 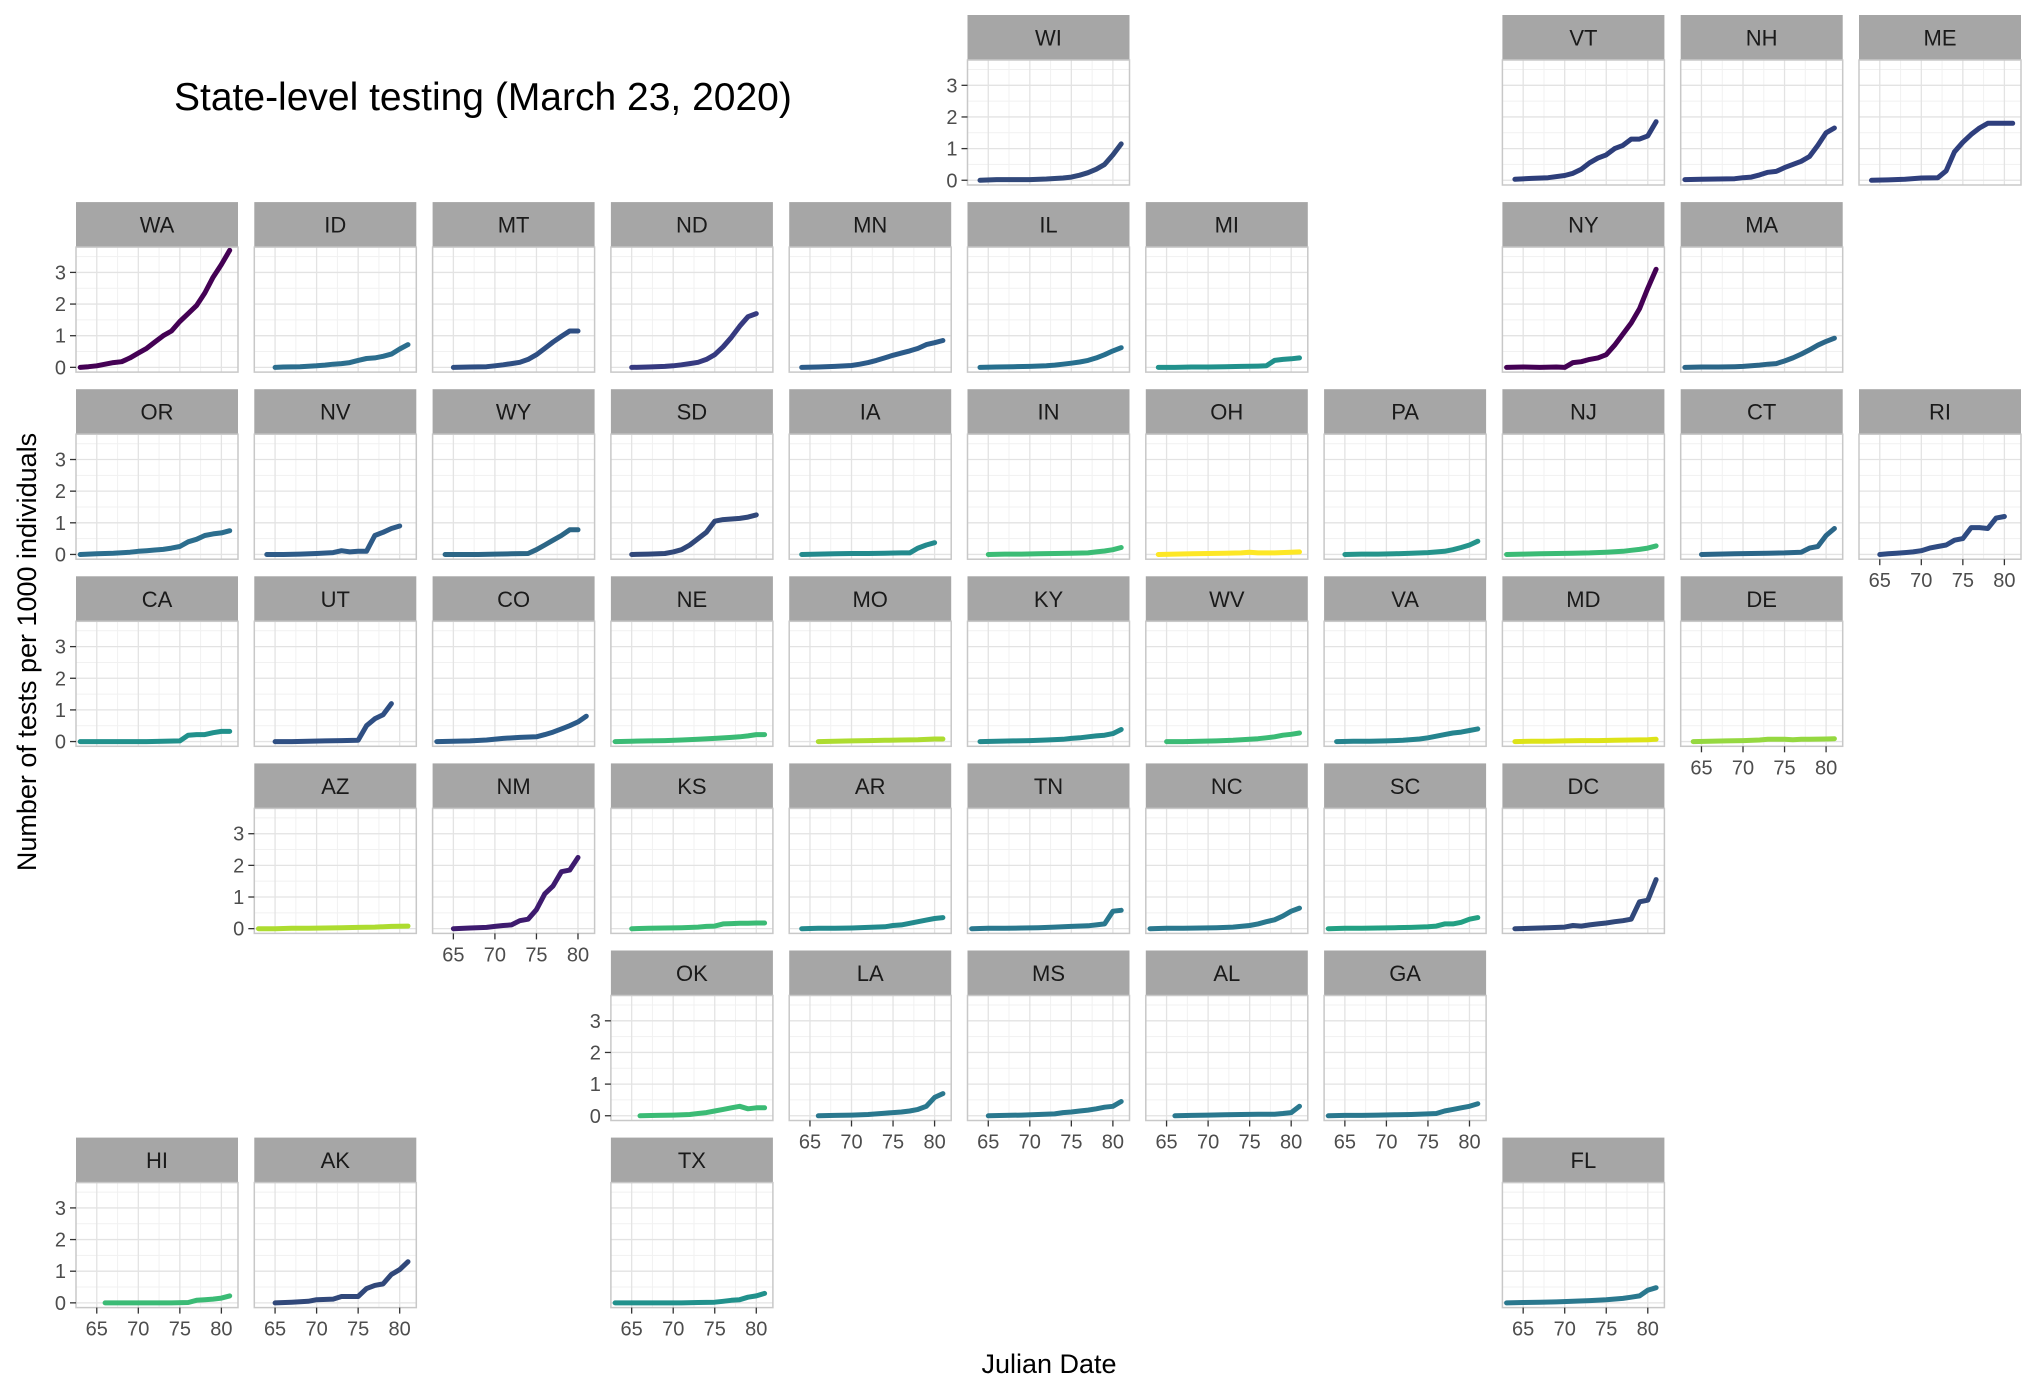 I want to click on series-line-mo, so click(x=880, y=740).